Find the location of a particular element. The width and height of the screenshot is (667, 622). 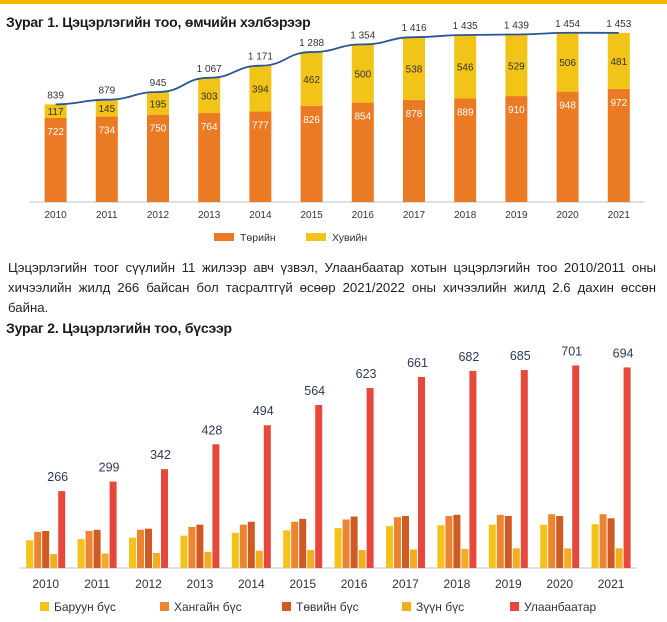

chart1-tick-label: 2012 is located at coordinates (158, 215).